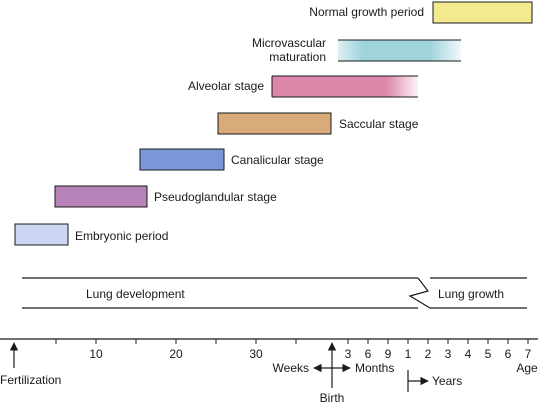 The height and width of the screenshot is (405, 538). I want to click on stage-label-alveolar: Alveolar stage, so click(226, 86).